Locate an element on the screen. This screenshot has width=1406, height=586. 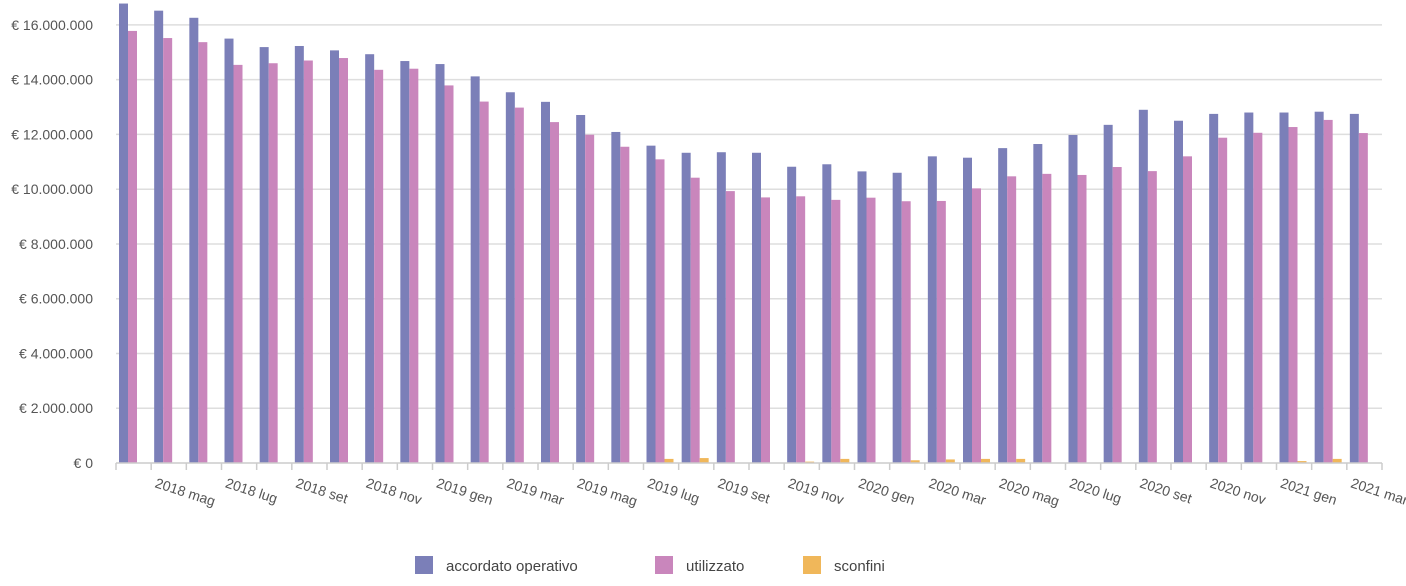
x-tick-label: 2020 mag is located at coordinates (1029, 492).